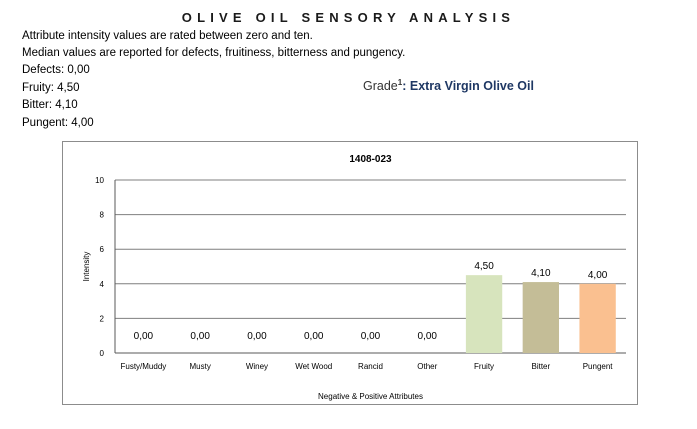  I want to click on y-tick-label: 10, so click(99, 180).